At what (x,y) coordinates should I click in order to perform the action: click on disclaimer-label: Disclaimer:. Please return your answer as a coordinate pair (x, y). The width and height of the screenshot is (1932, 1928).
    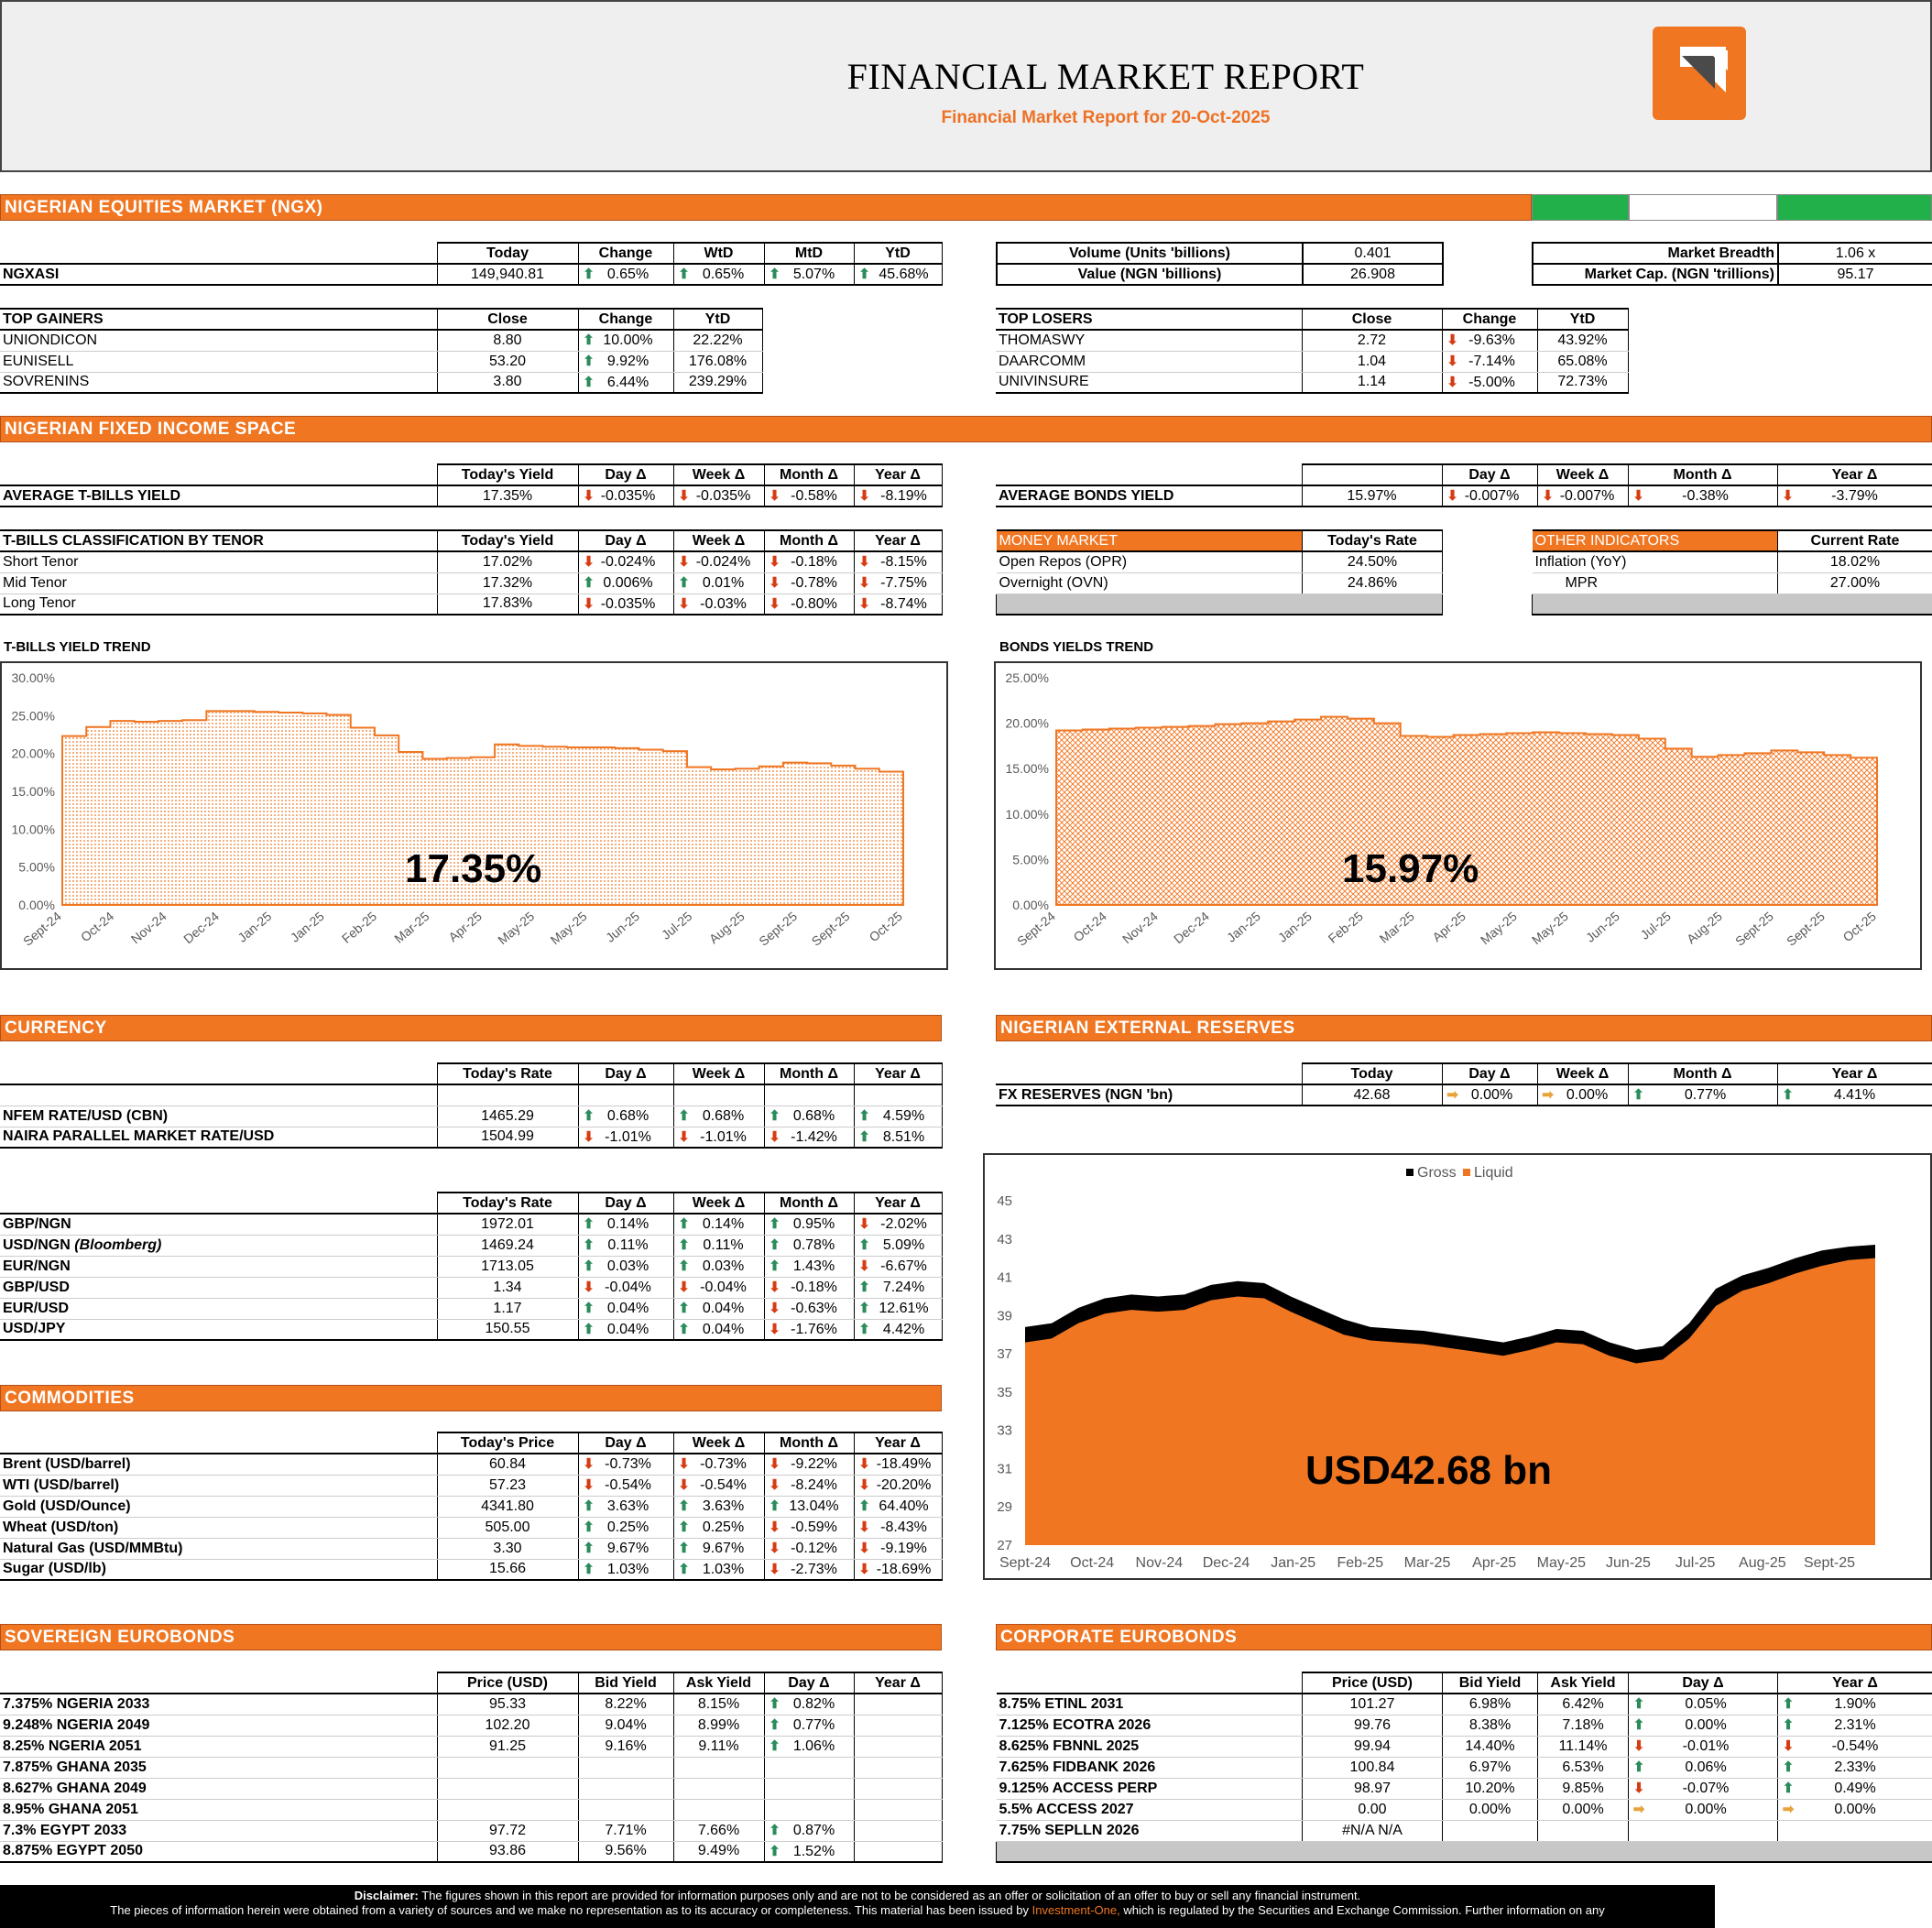
    Looking at the image, I should click on (387, 1895).